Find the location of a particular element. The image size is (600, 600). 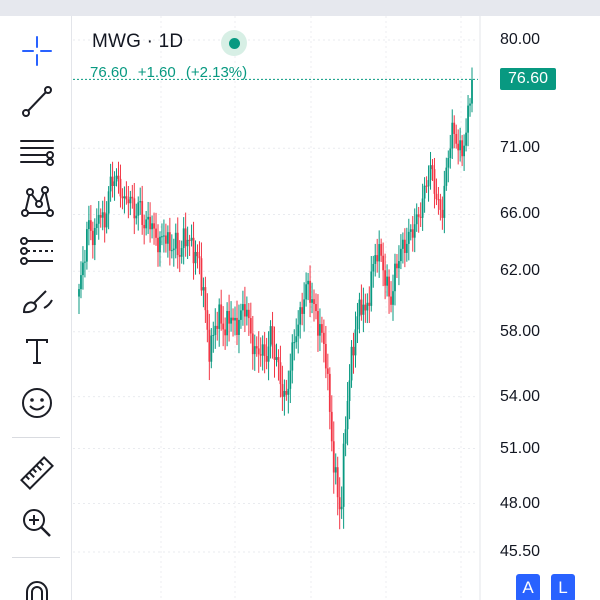

pattern-icon is located at coordinates (37, 201).